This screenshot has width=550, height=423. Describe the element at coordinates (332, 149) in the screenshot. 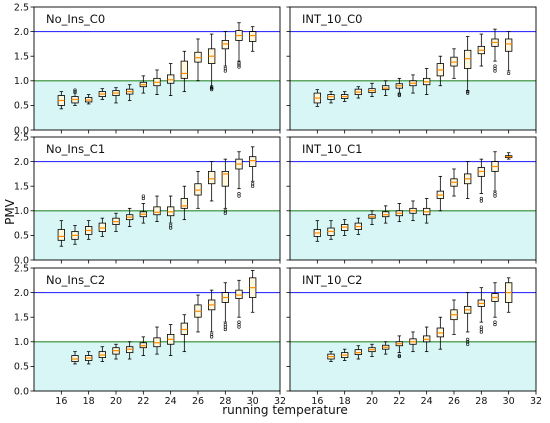

I see `panel-title: INT_10_C1` at that location.